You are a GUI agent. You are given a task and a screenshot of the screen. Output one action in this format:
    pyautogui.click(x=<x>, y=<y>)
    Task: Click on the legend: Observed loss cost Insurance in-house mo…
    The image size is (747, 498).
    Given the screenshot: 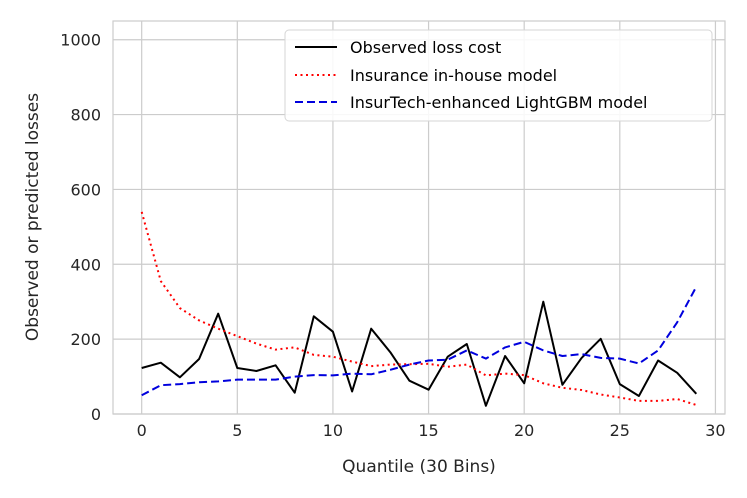 What is the action you would take?
    pyautogui.click(x=498, y=75)
    